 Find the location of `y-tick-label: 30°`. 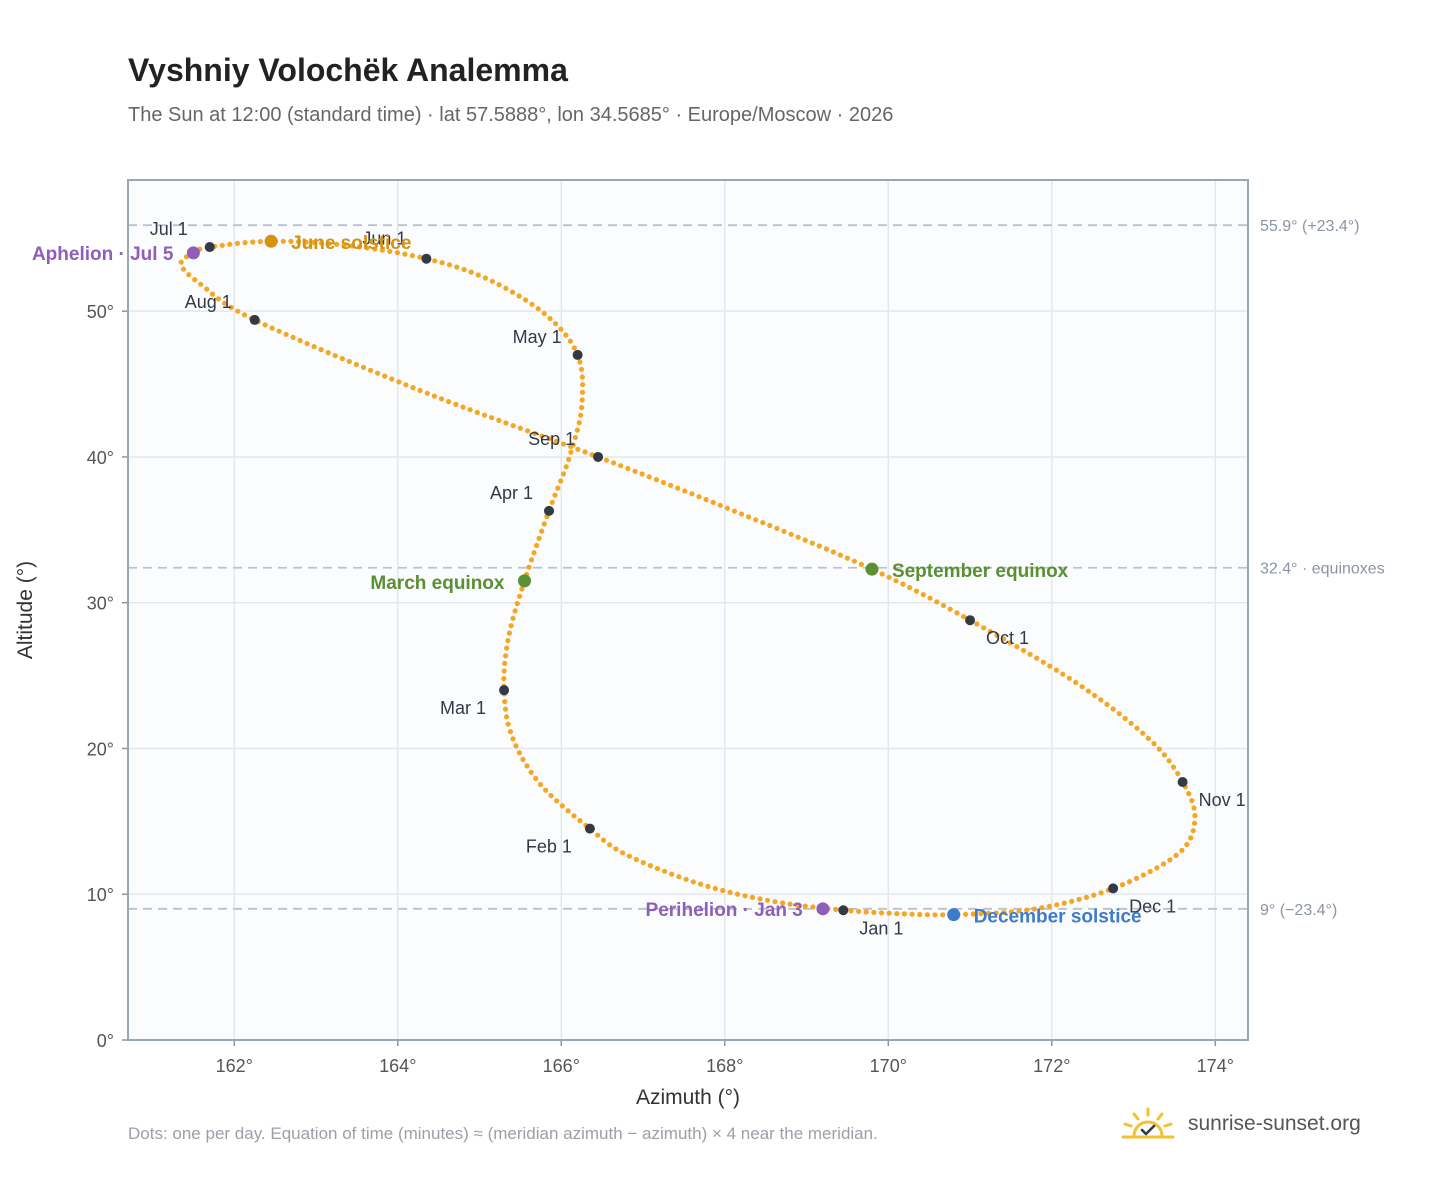

y-tick-label: 30° is located at coordinates (100, 604).